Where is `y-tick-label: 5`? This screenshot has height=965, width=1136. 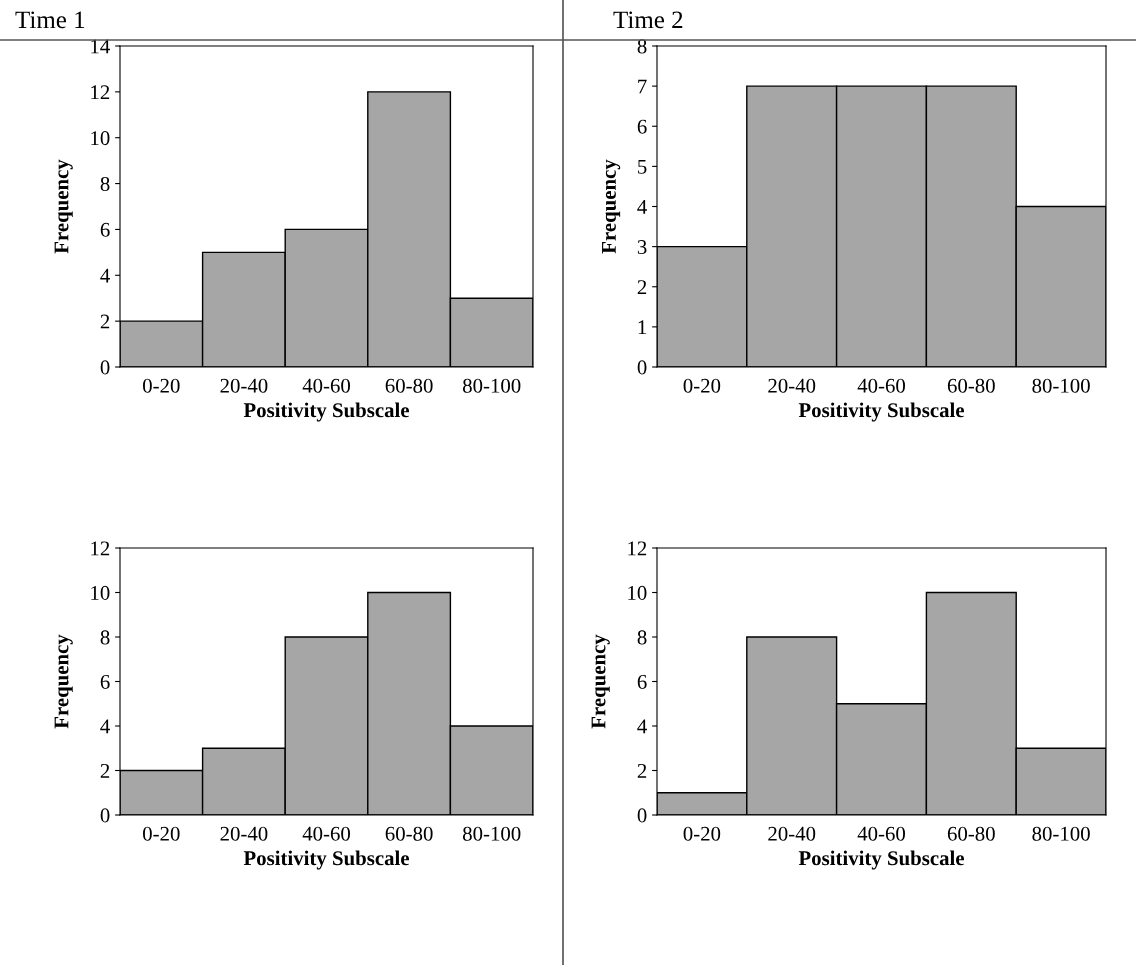
y-tick-label: 5 is located at coordinates (642, 166).